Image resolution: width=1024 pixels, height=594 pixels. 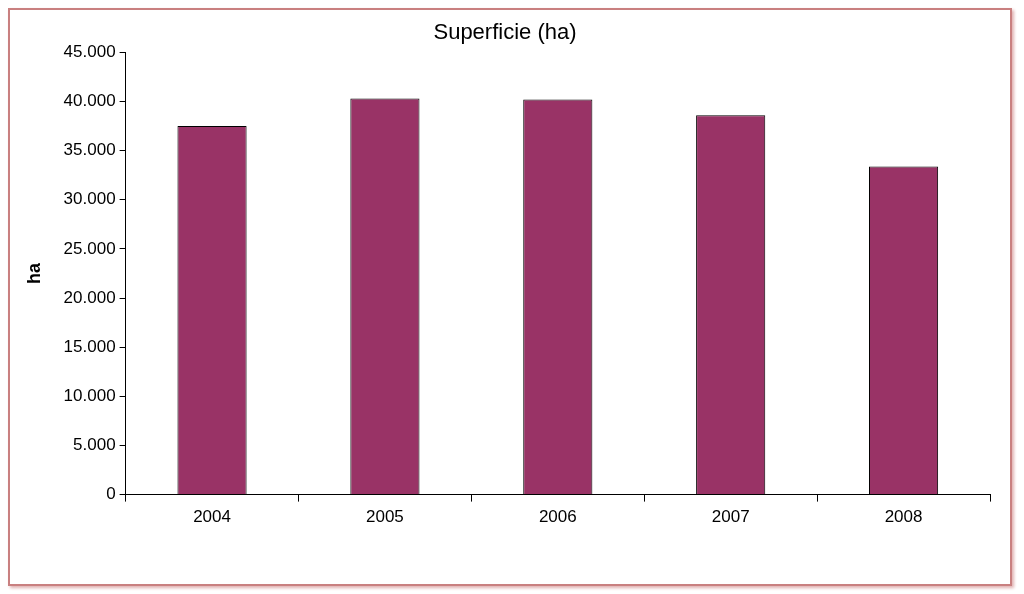 What do you see at coordinates (89, 346) in the screenshot?
I see `y-tick-label: 15.000` at bounding box center [89, 346].